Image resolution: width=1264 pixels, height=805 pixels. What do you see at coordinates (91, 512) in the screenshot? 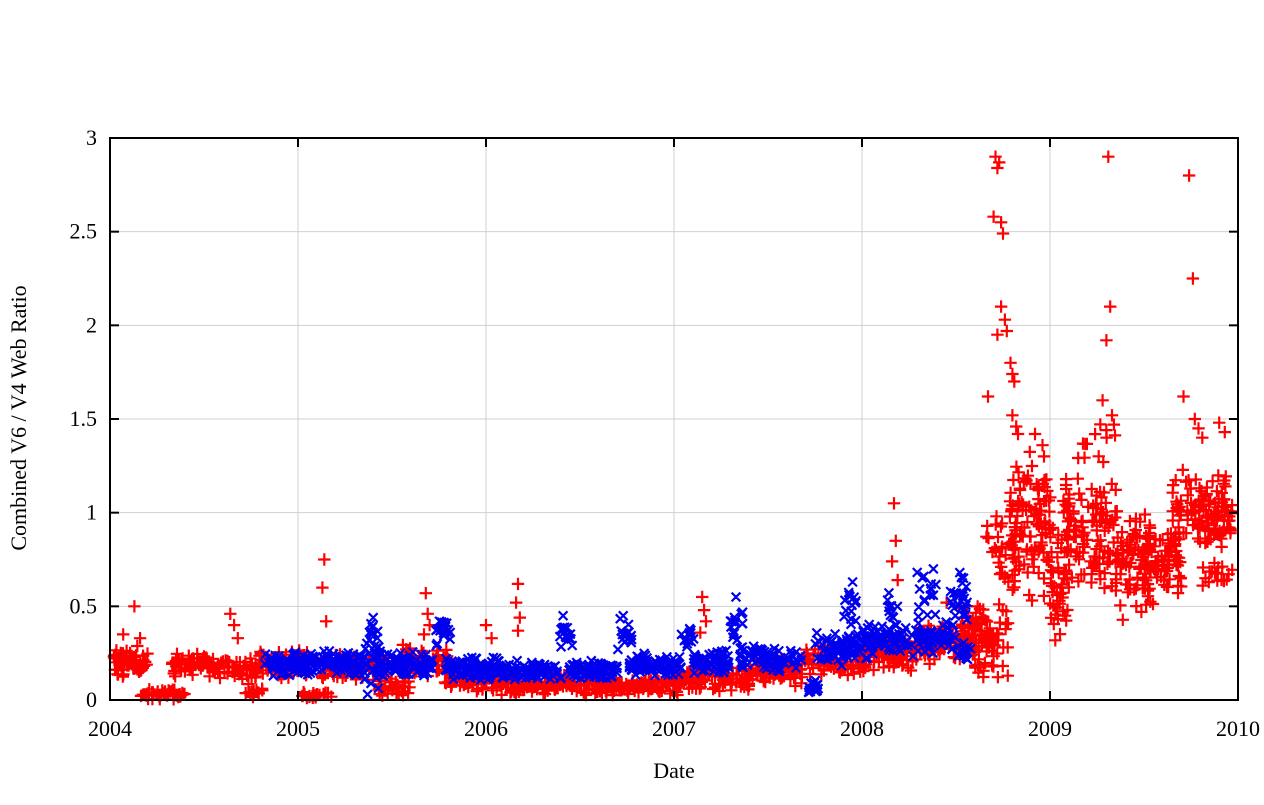
I see `y-tick-label: 1` at bounding box center [91, 512].